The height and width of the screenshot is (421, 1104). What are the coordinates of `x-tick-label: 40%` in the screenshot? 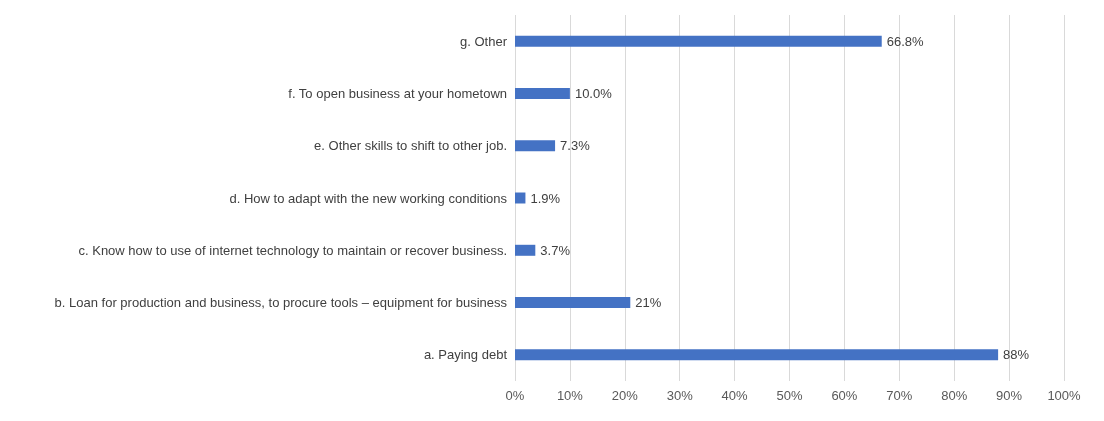 It's located at (735, 395).